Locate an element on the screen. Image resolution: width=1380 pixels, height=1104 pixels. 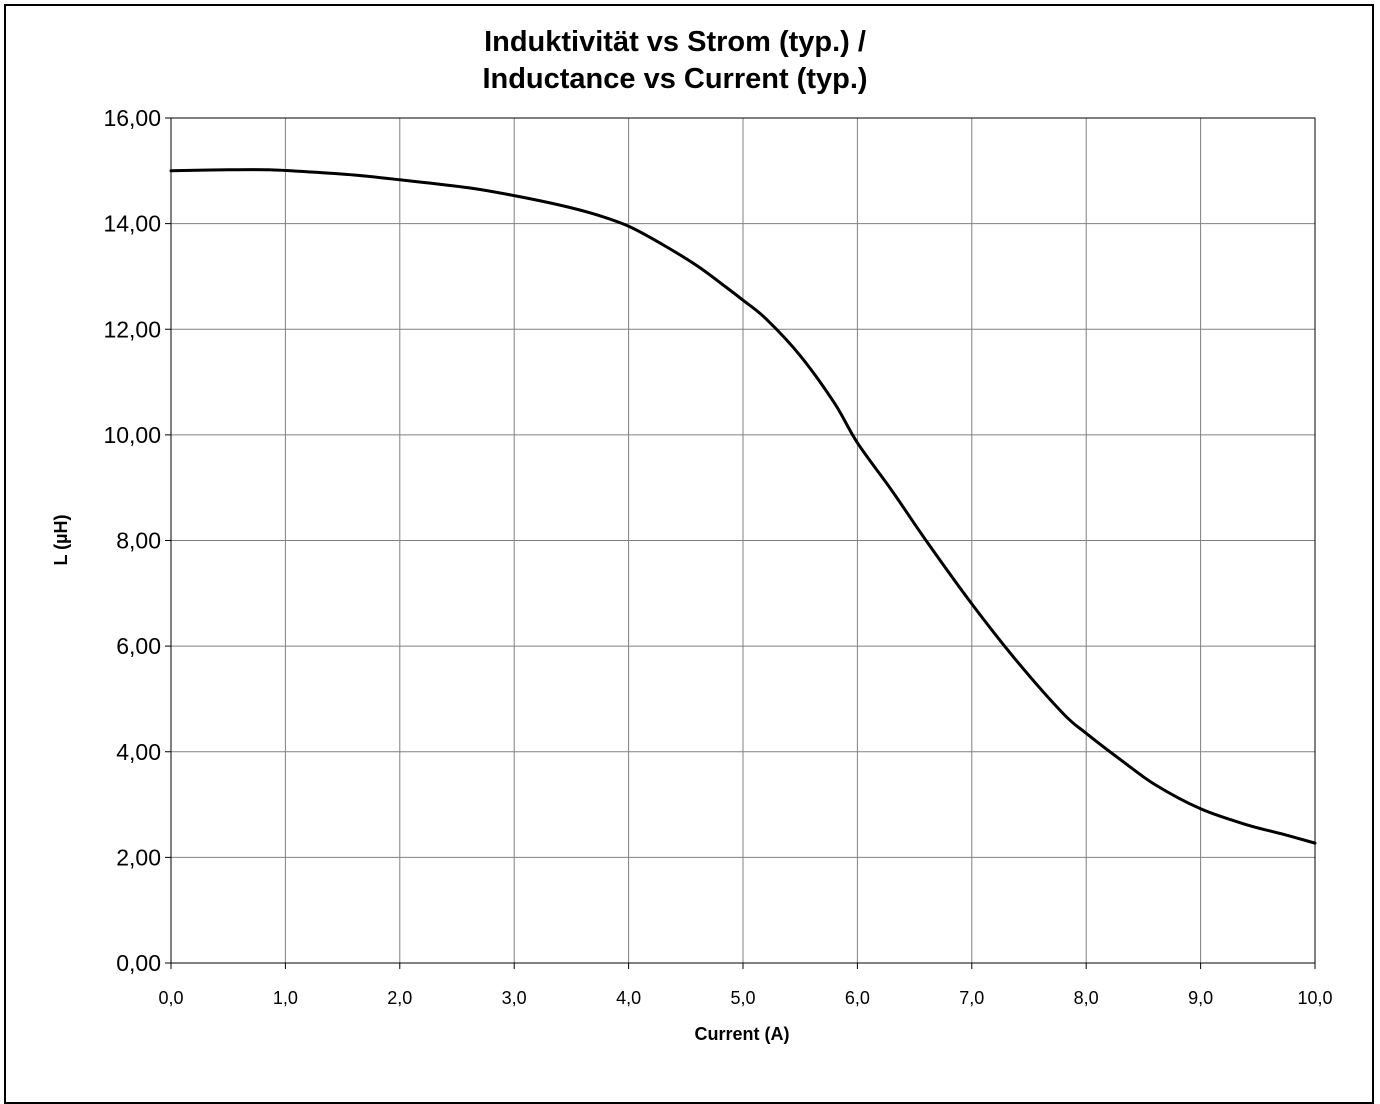
y-tick-label: 2,00 is located at coordinates (138, 857).